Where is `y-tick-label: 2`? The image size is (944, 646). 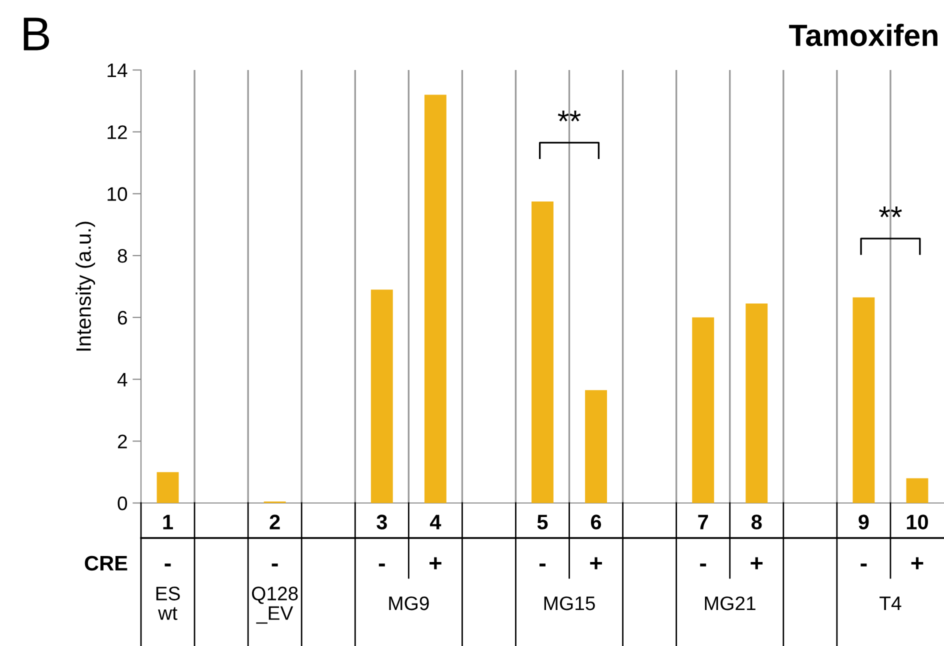
y-tick-label: 2 is located at coordinates (122, 441).